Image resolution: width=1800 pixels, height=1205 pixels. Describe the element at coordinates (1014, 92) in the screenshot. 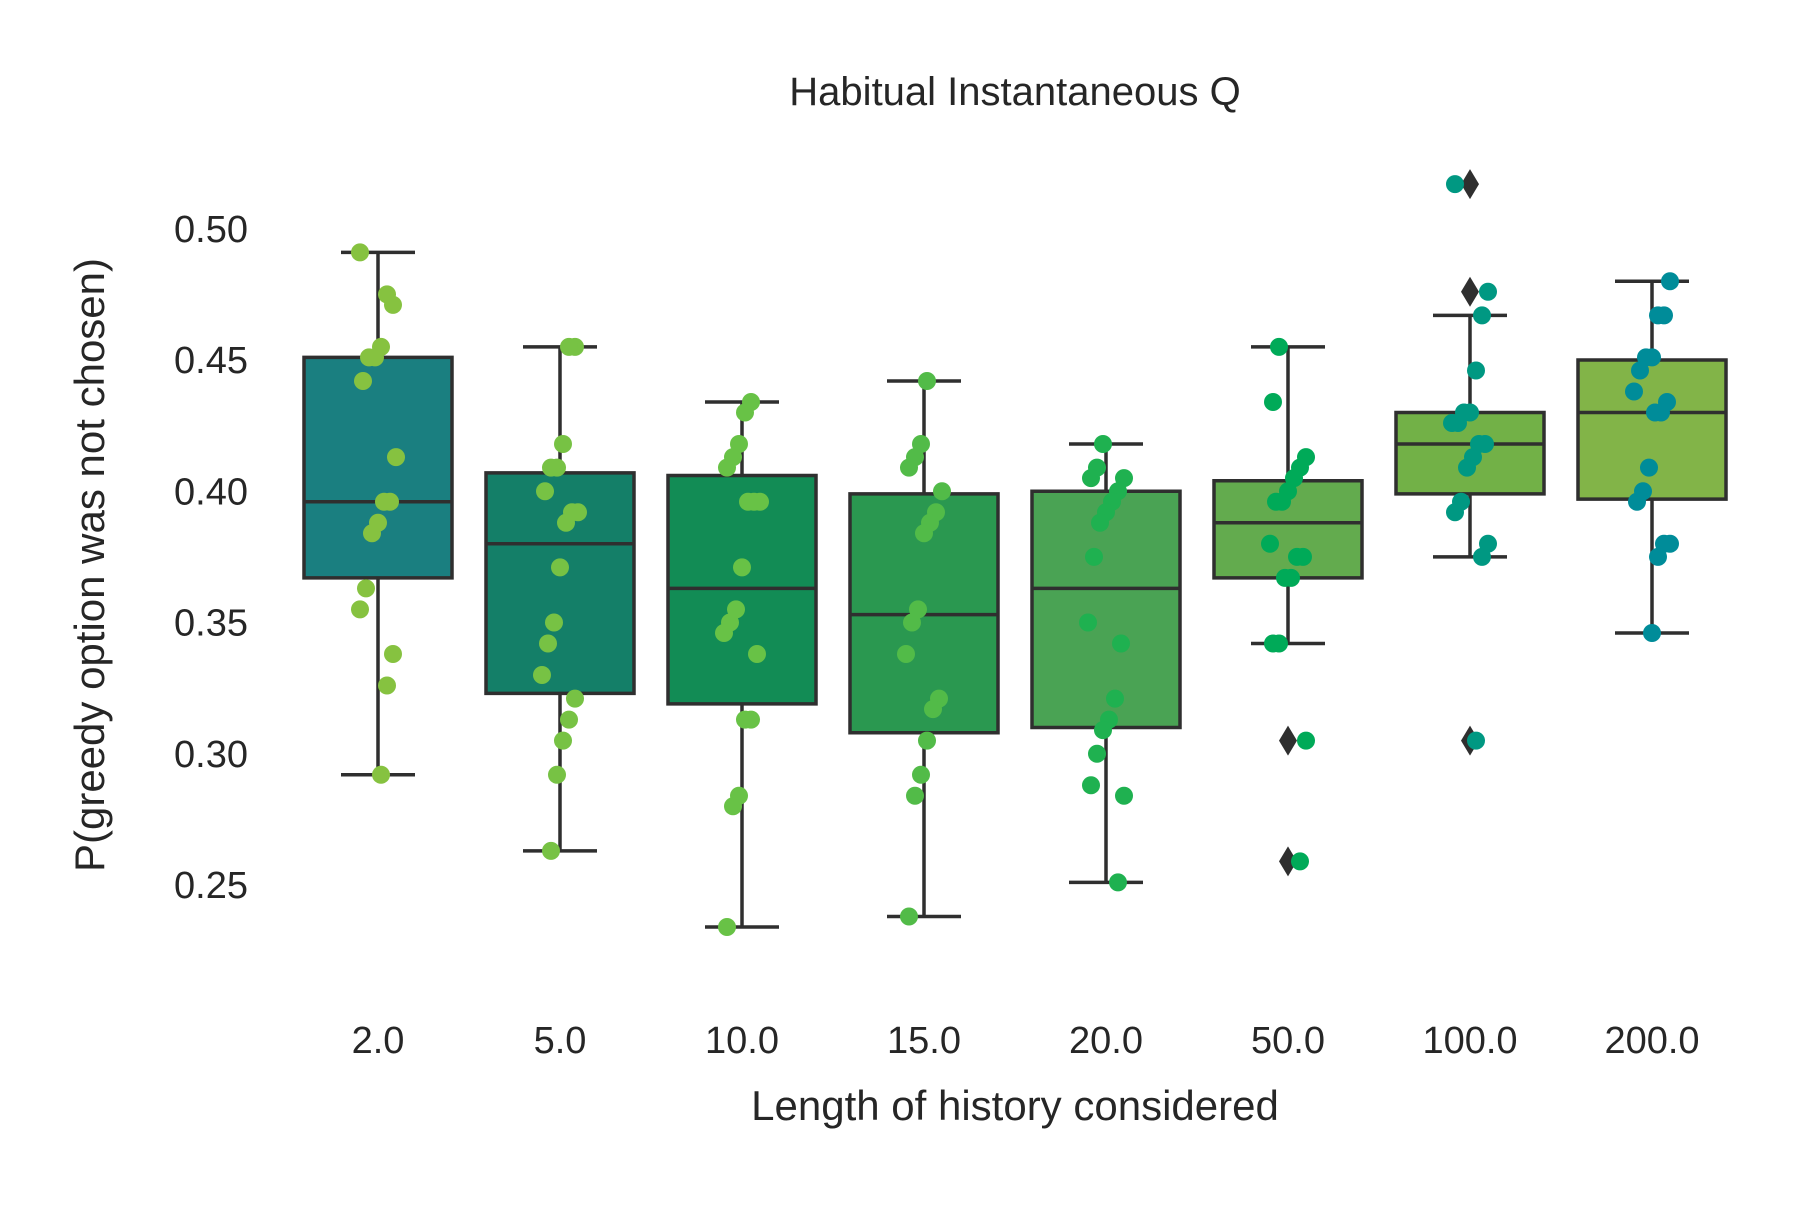

I see `chart-title: Habitual Instantaneous Q` at that location.